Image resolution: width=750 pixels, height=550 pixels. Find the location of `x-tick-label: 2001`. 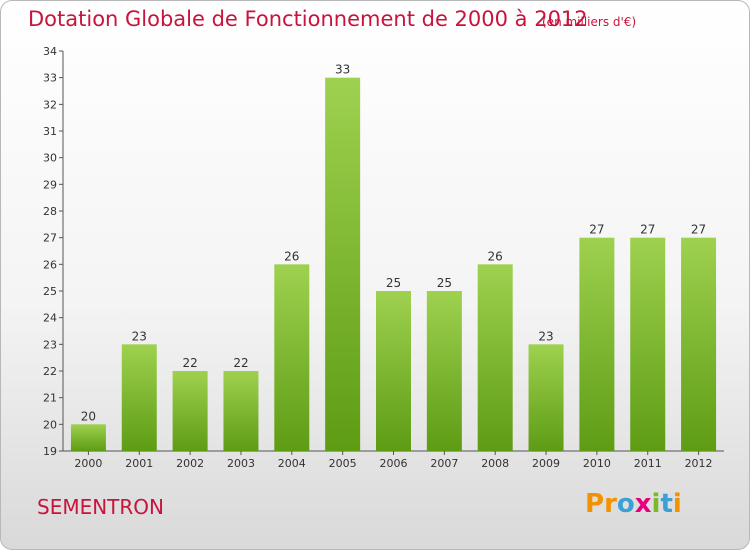

x-tick-label: 2001 is located at coordinates (139, 463).